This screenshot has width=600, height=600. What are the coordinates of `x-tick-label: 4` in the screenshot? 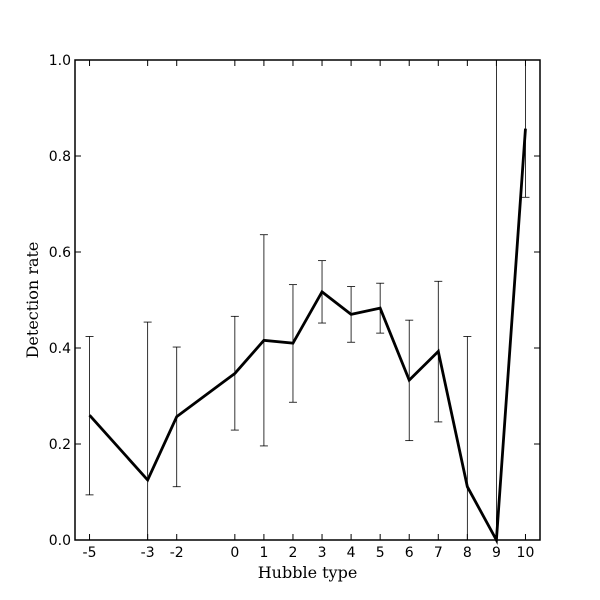 It's located at (351, 553).